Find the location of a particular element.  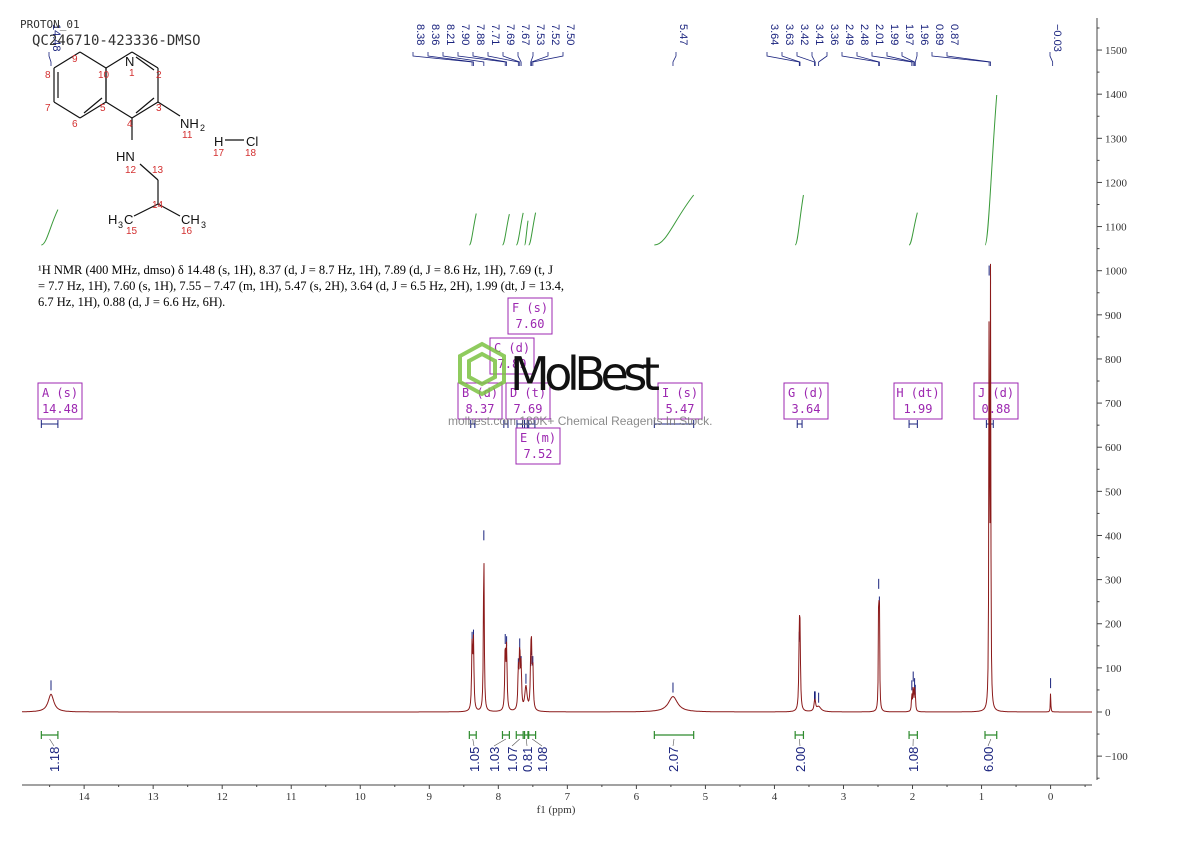

peak-label: 3.42 is located at coordinates (804, 34).